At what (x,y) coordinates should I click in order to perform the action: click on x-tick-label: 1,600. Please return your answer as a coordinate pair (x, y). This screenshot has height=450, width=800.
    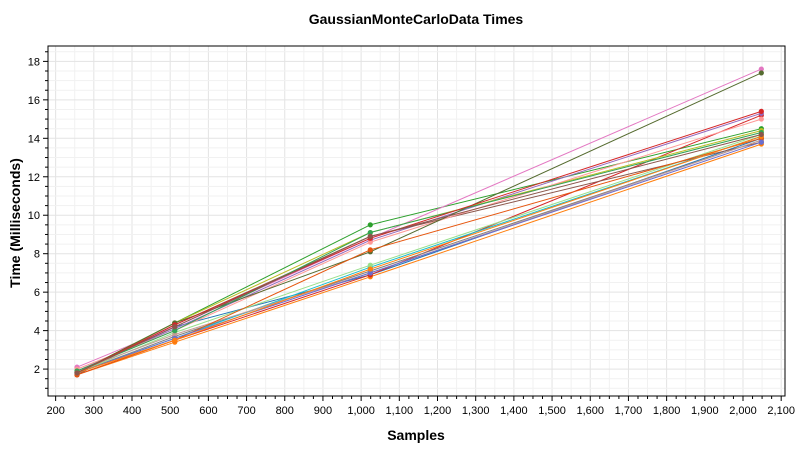
    Looking at the image, I should click on (590, 411).